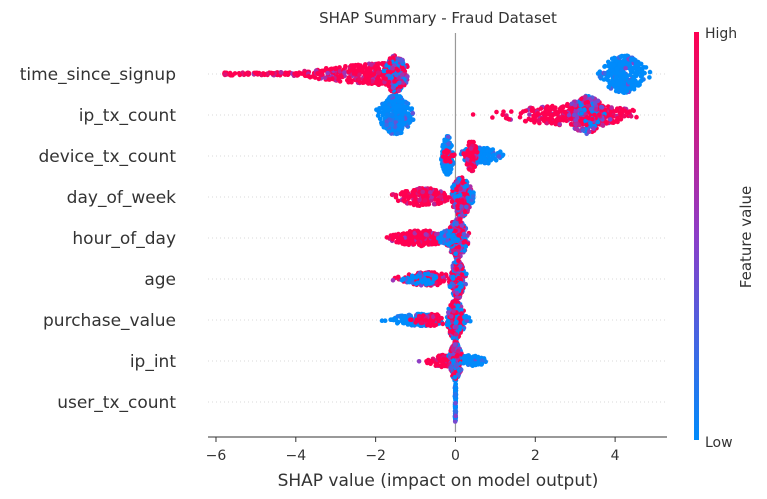 The height and width of the screenshot is (499, 767). What do you see at coordinates (121, 198) in the screenshot?
I see `feature-label: day_of_week` at bounding box center [121, 198].